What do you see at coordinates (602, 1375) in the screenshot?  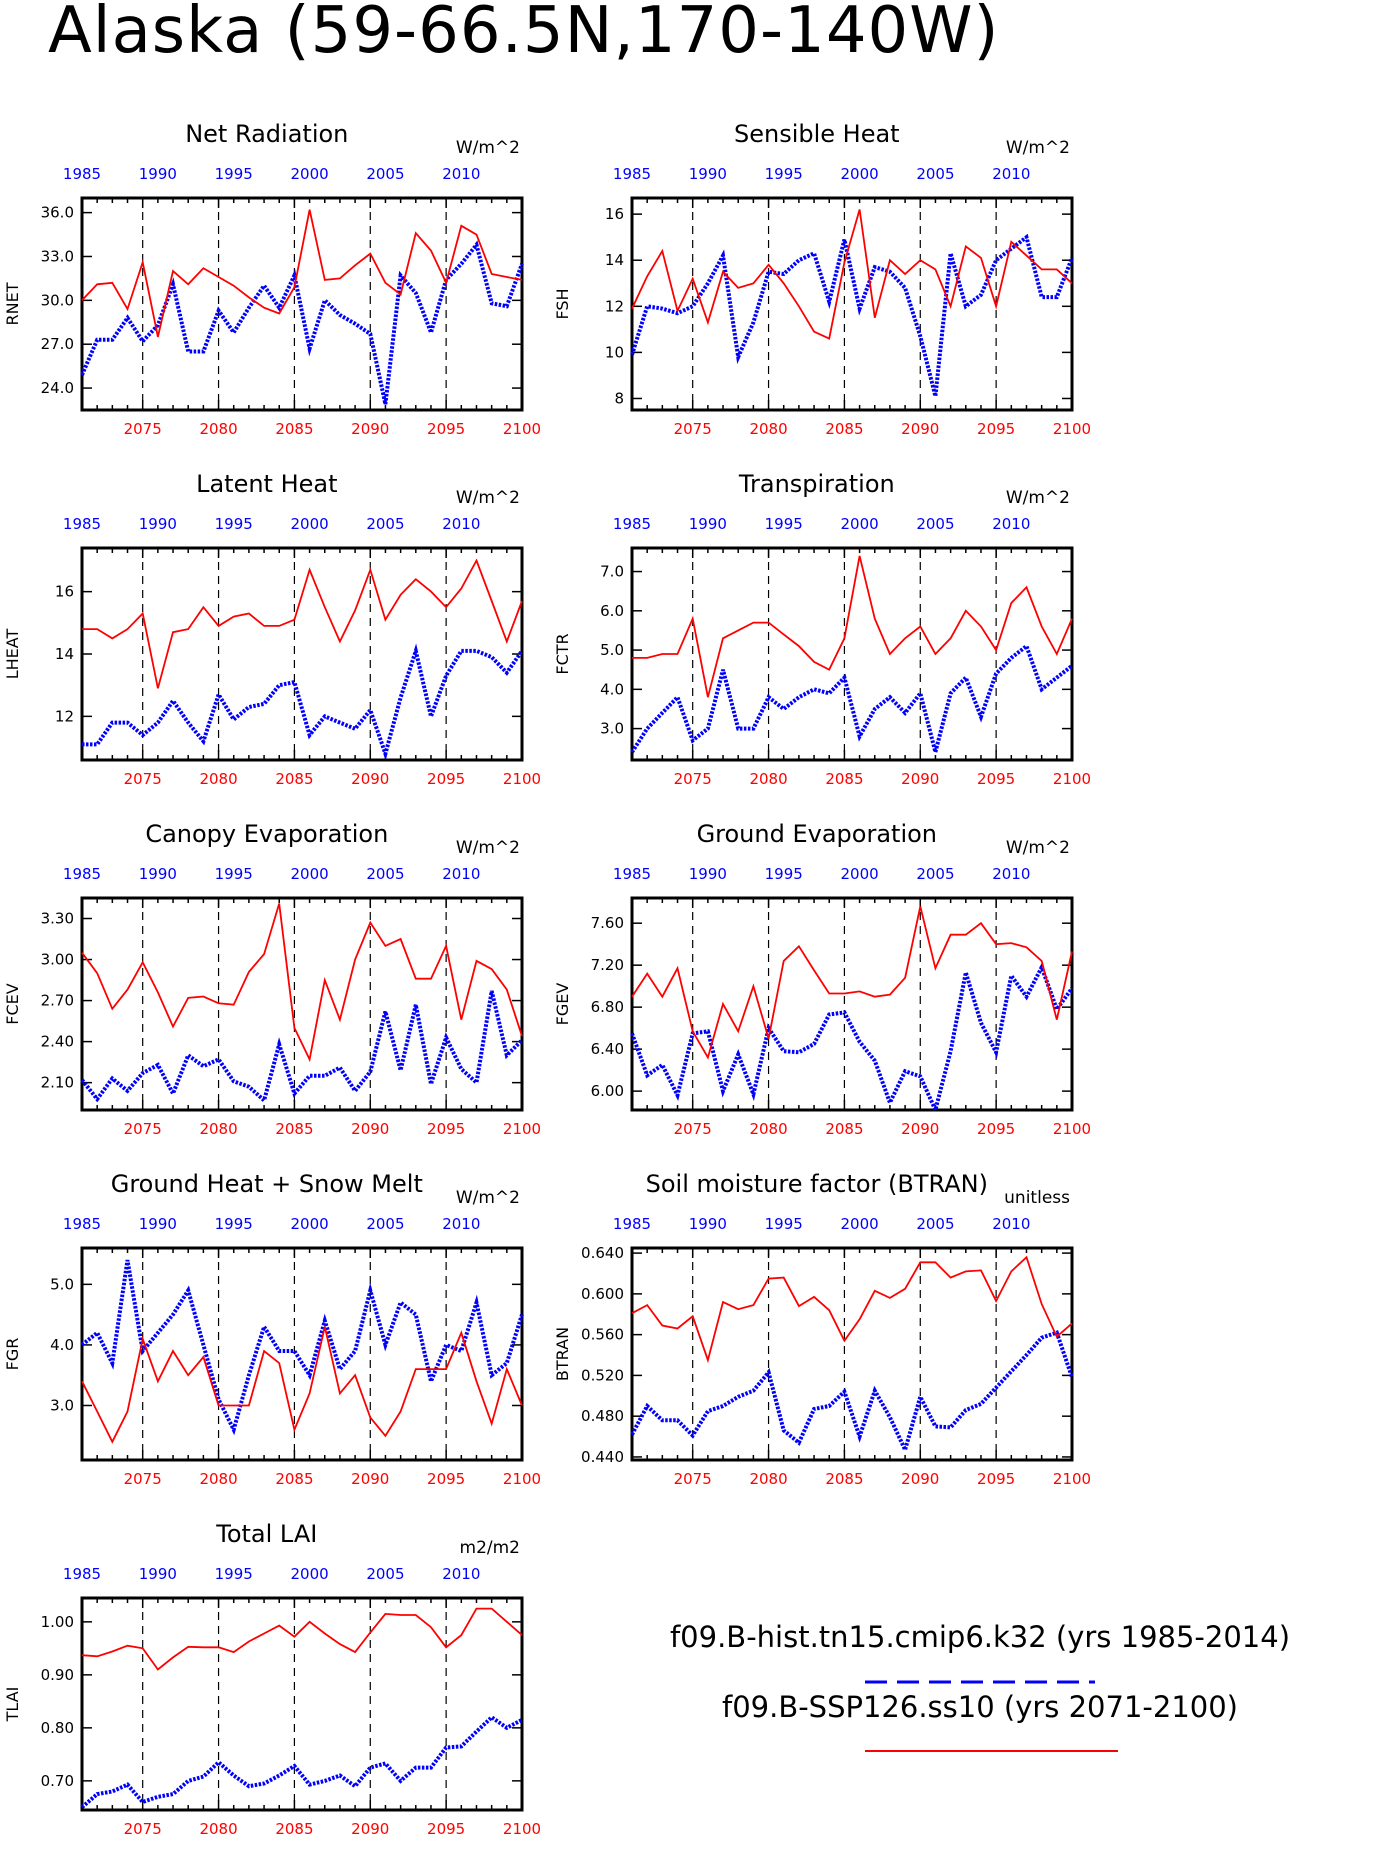 I see `y-tick-label: 0.520` at bounding box center [602, 1375].